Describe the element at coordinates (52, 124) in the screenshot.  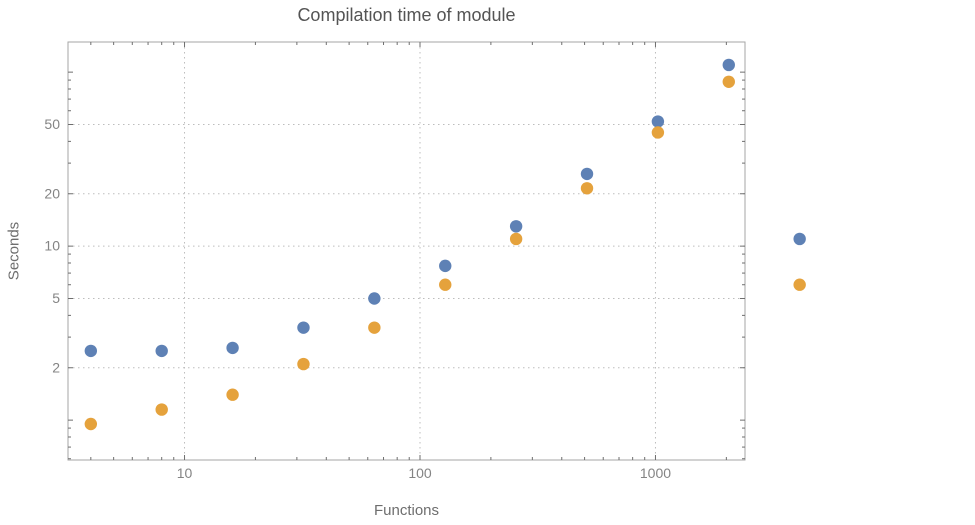
I see `y-tick-label: 50` at that location.